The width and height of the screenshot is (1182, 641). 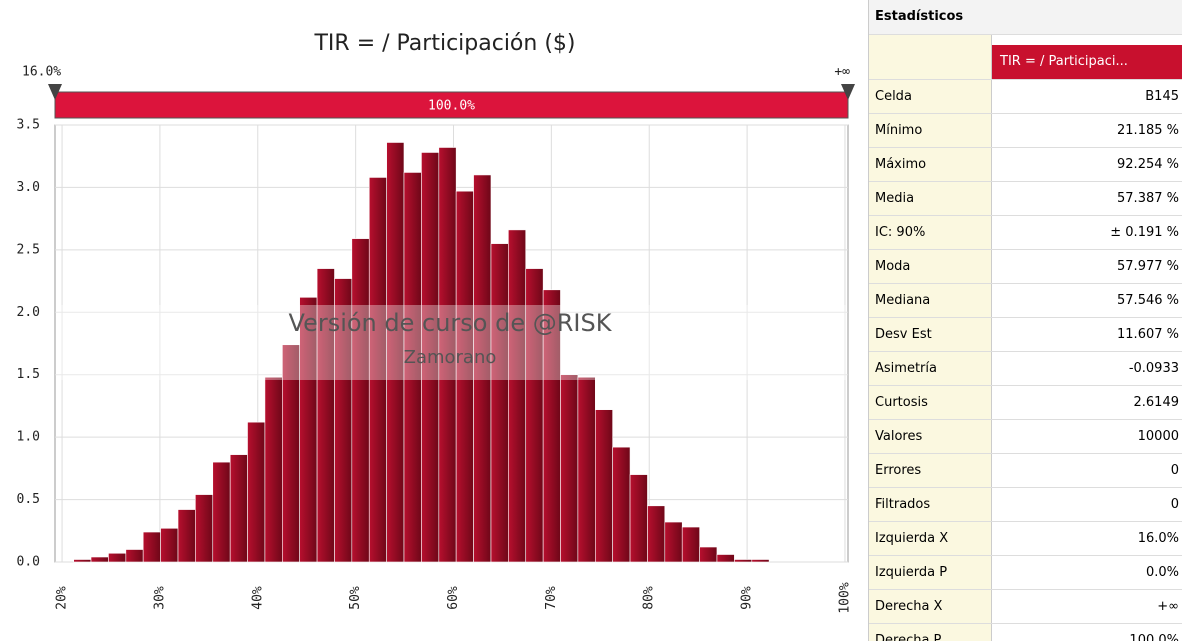 What do you see at coordinates (28, 312) in the screenshot?
I see `y-tick-label: 2.0` at bounding box center [28, 312].